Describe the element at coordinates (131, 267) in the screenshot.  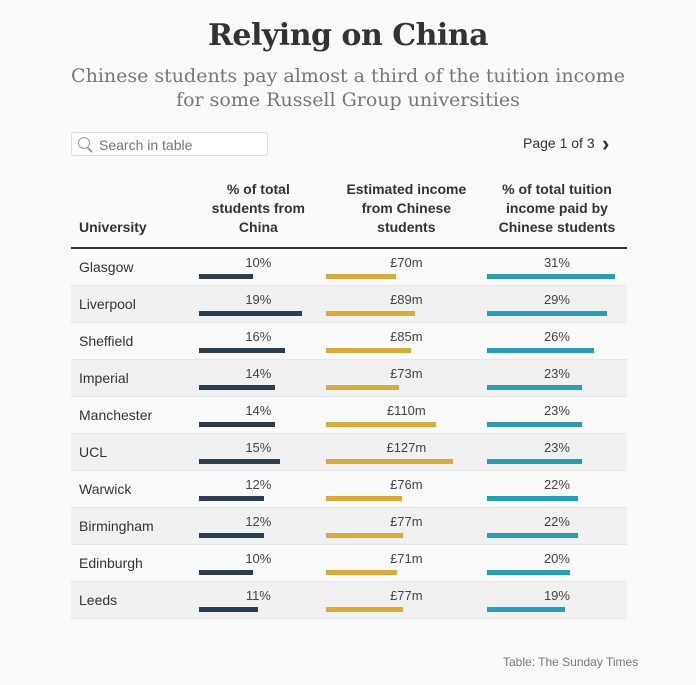
I see `university-name: Glasgow` at that location.